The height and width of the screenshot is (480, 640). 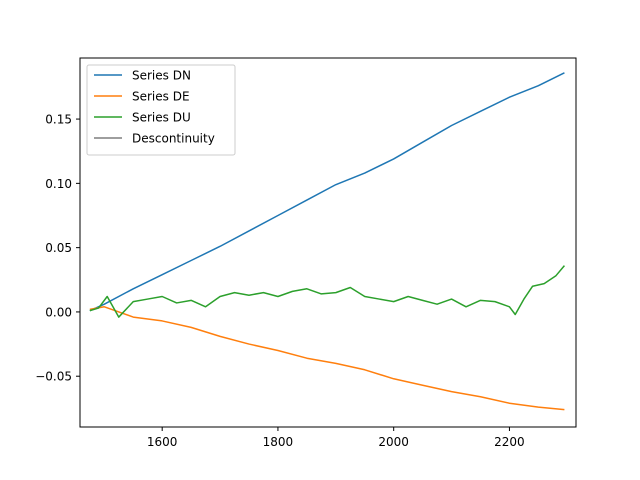 I want to click on legend: Series DN Series DE Series DU Descontinuity, so click(x=161, y=110).